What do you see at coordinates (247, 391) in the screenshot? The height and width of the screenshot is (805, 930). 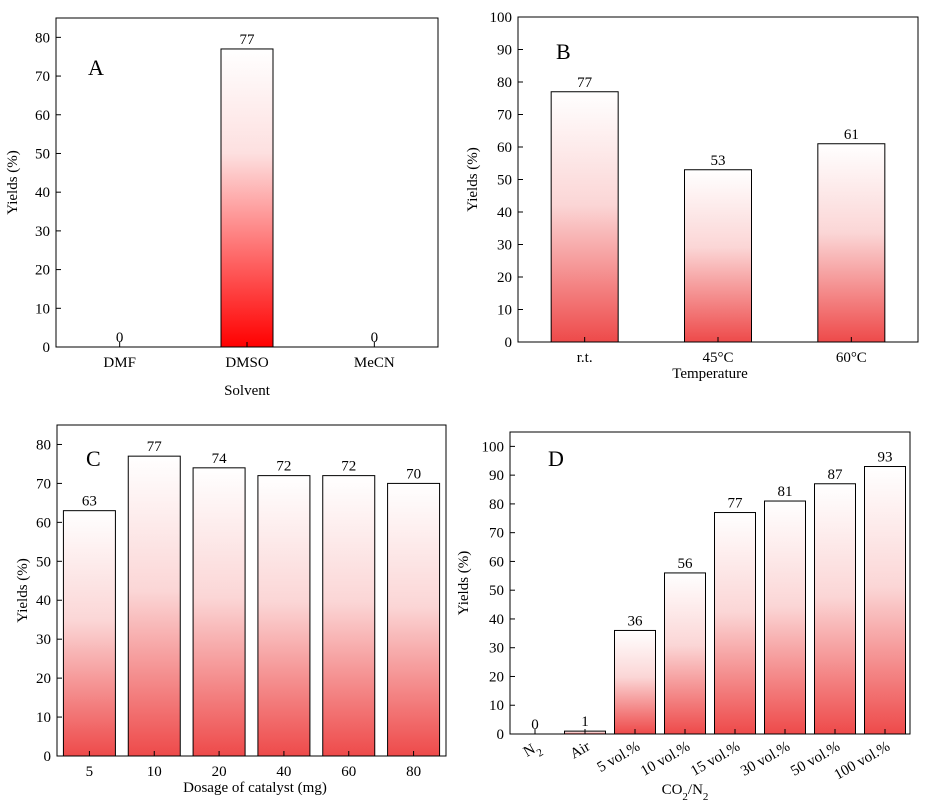 I see `x-axis-label: Solvent` at bounding box center [247, 391].